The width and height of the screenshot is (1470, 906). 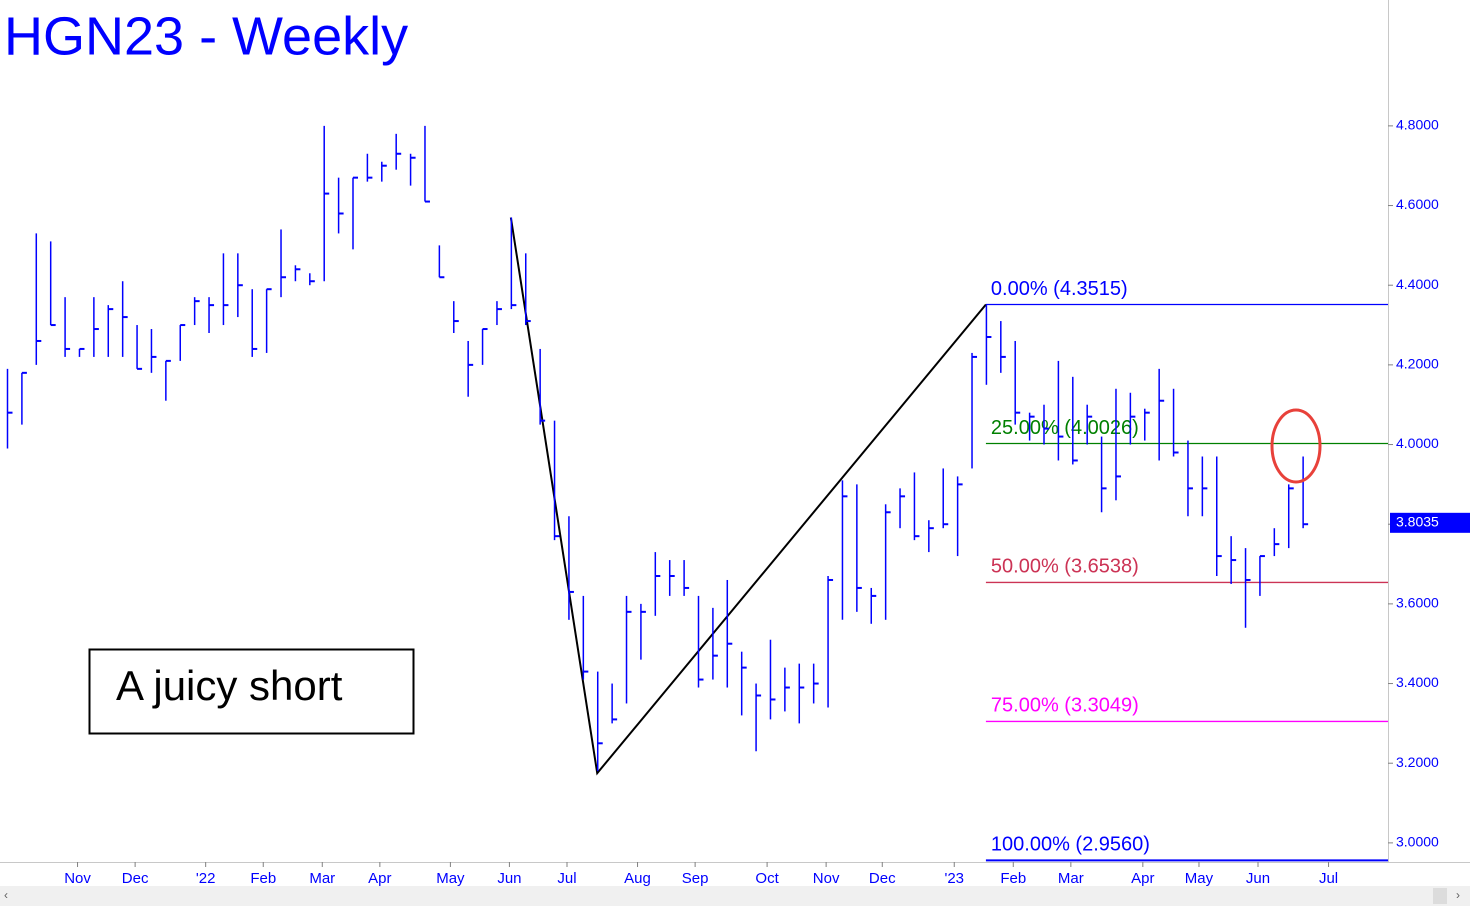 What do you see at coordinates (1417, 762) in the screenshot?
I see `y-tick-label: 3.2000` at bounding box center [1417, 762].